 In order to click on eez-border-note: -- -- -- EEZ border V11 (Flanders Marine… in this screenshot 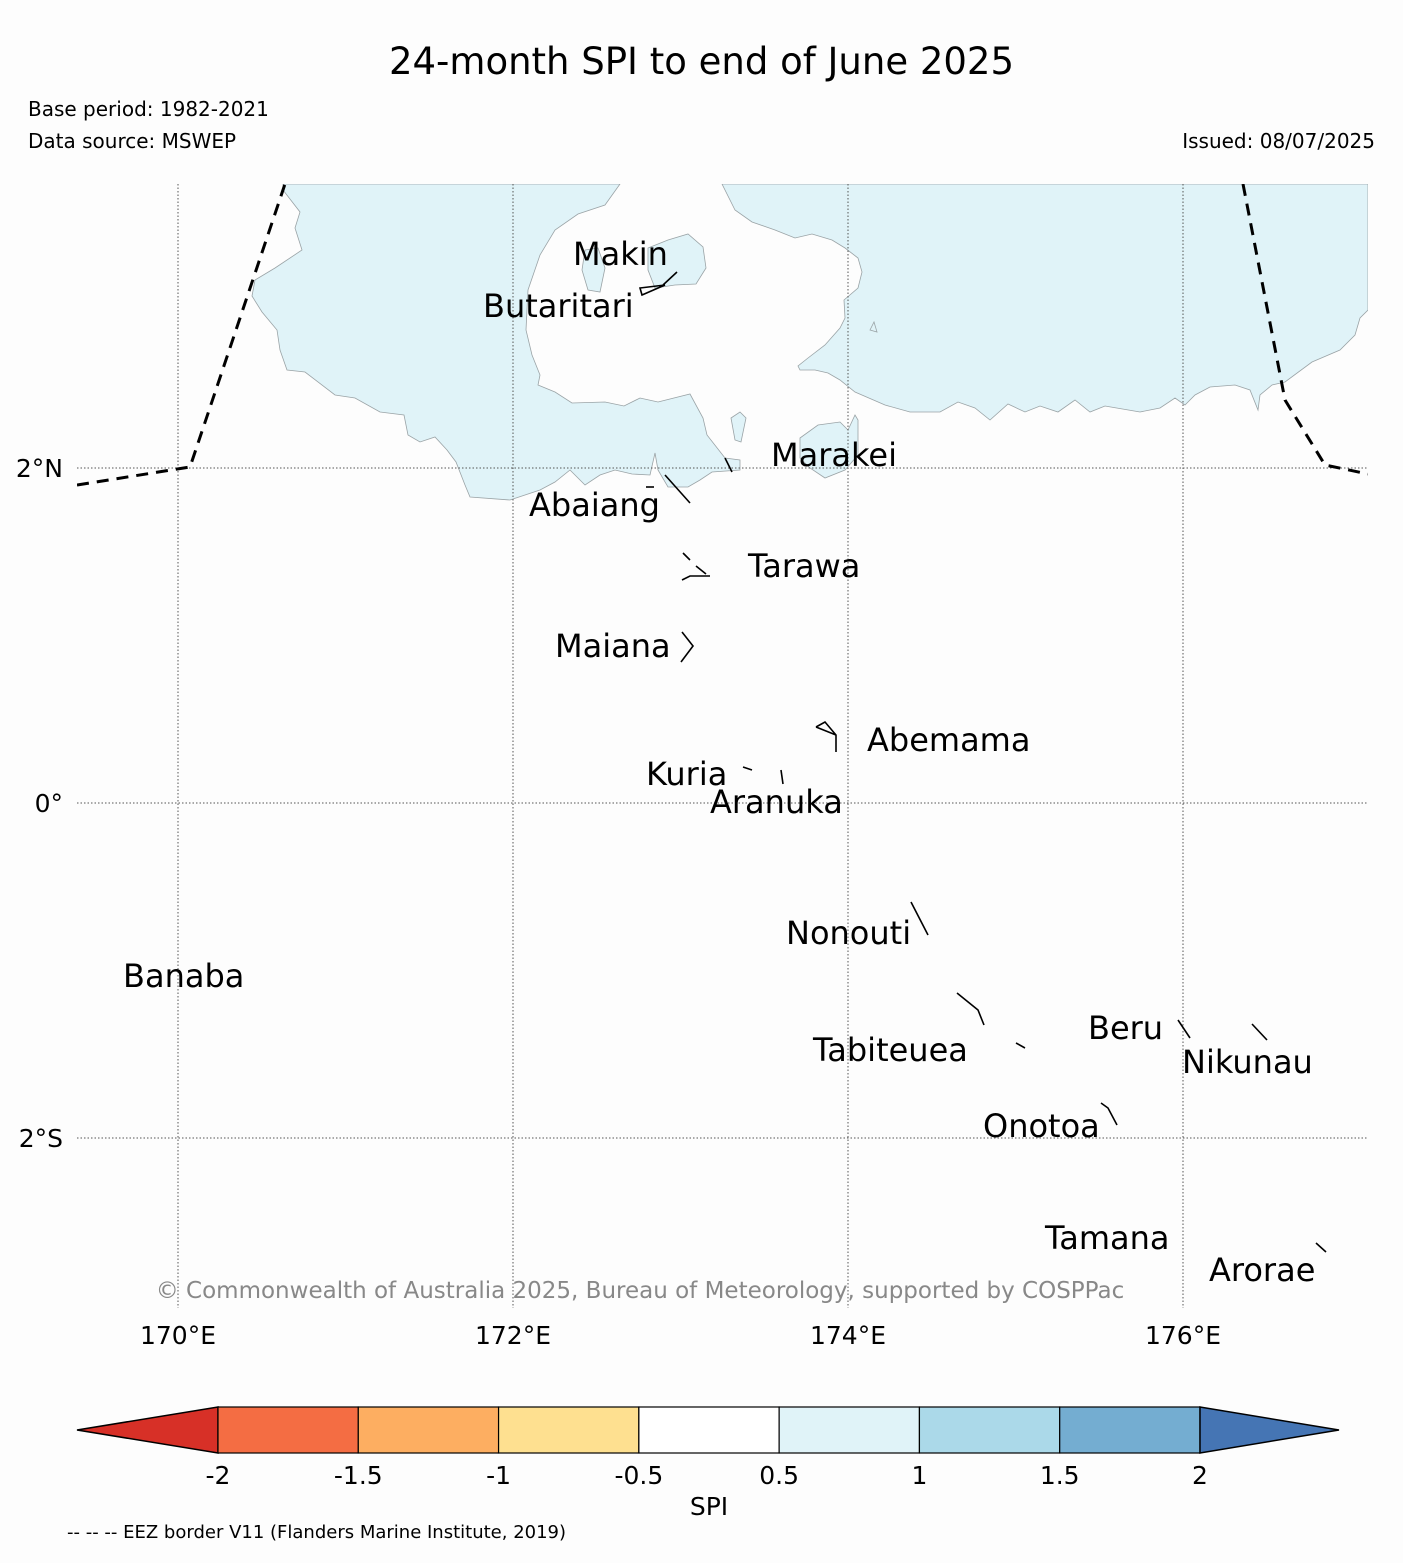, I will do `click(317, 1532)`.